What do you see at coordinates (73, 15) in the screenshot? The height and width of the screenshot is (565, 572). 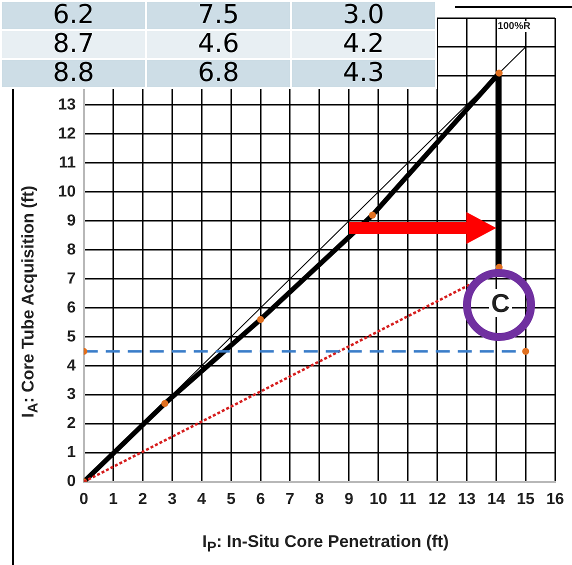 I see `annotation: 6.2` at bounding box center [73, 15].